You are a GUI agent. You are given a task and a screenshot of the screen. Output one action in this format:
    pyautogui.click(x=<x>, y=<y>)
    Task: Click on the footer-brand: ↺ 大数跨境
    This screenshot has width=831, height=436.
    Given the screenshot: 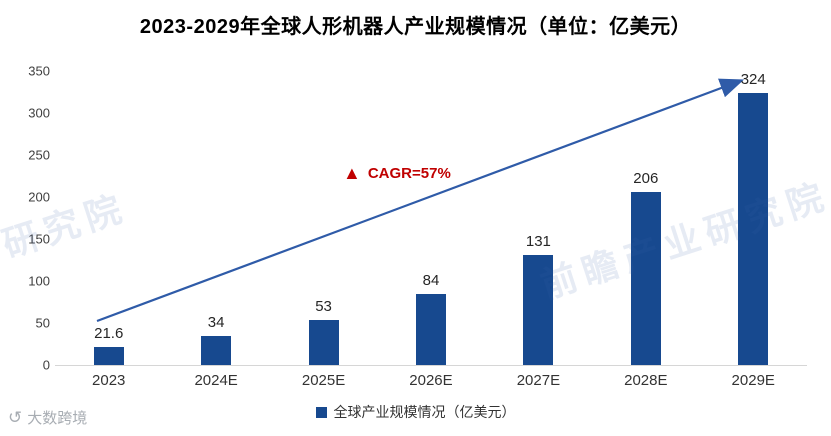 What is the action you would take?
    pyautogui.click(x=47, y=417)
    